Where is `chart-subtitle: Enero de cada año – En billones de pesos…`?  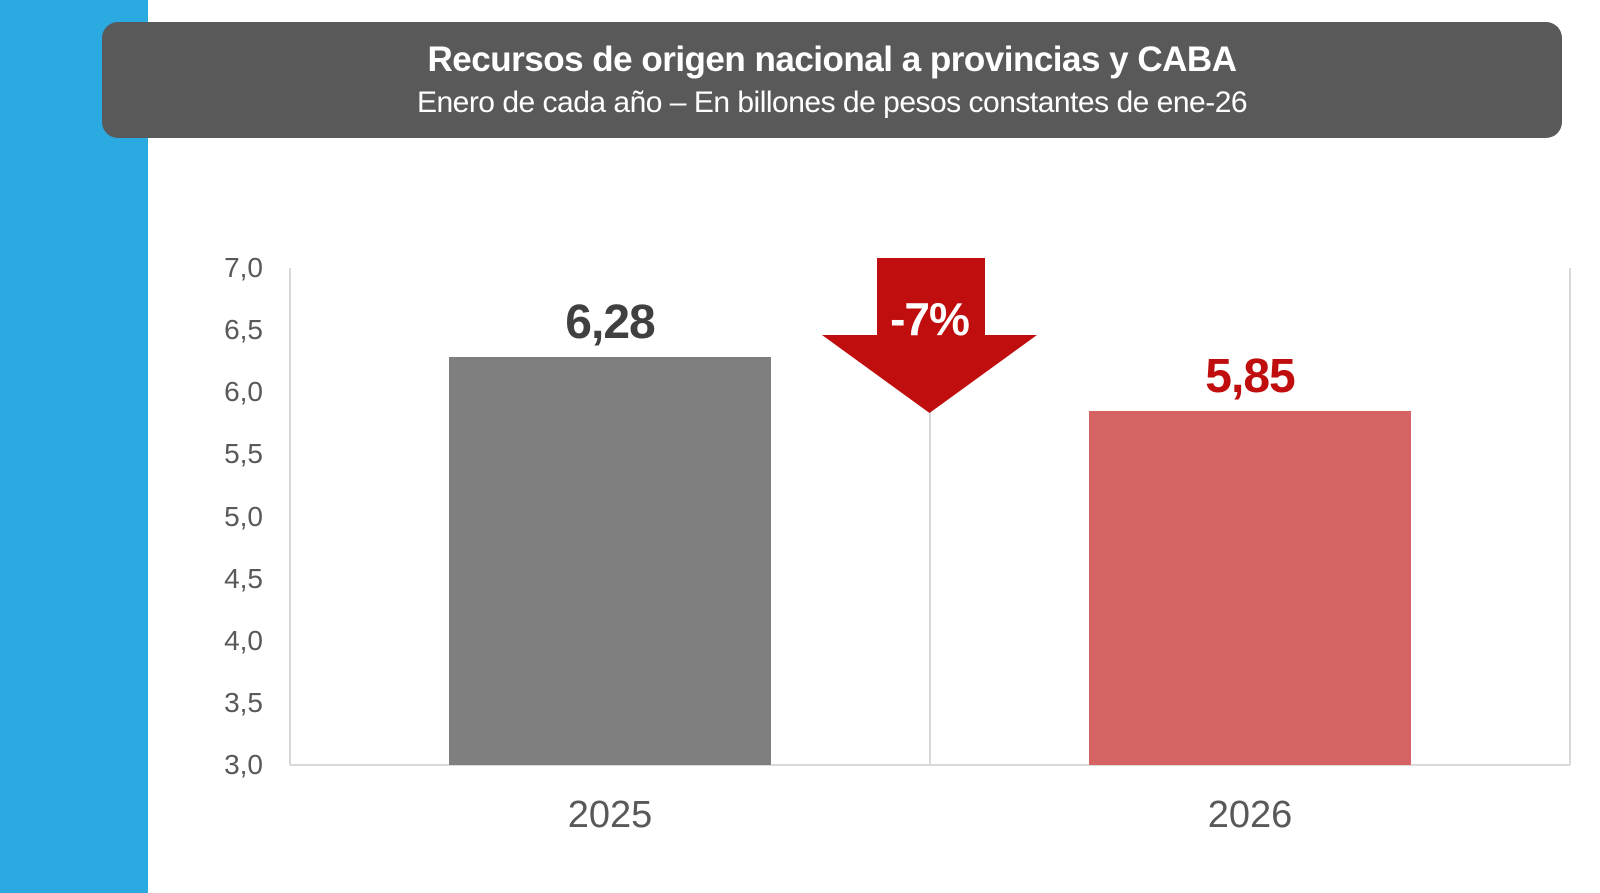
chart-subtitle: Enero de cada año – En billones de pesos… is located at coordinates (832, 102).